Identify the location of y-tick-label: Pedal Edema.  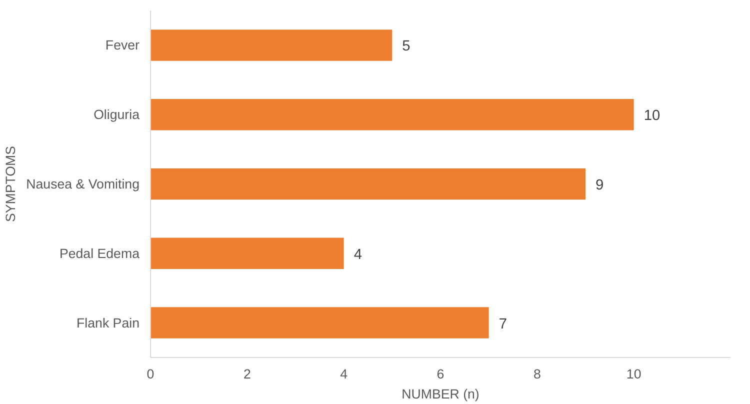
(99, 253).